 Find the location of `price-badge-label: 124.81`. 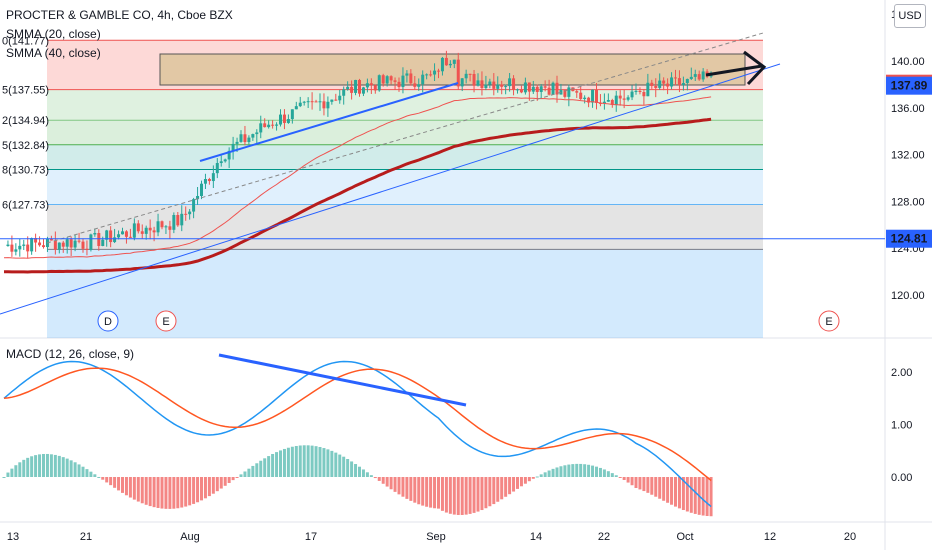

price-badge-label: 124.81 is located at coordinates (909, 239).